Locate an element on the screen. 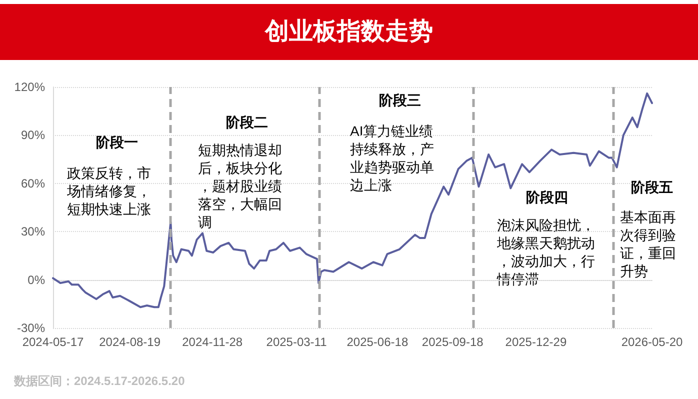  annotation: 政策反转，市场情绪修复，短期快速上涨 is located at coordinates (108, 191).